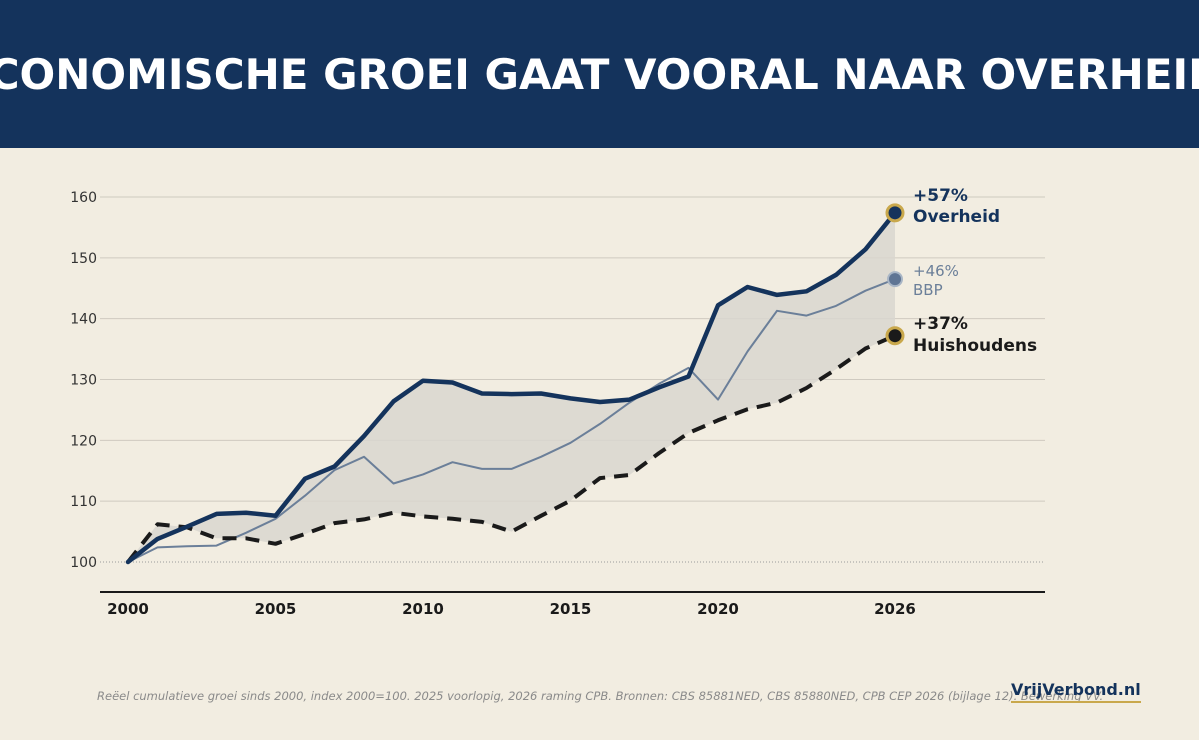  What do you see at coordinates (571, 609) in the screenshot?
I see `x-tick-label: 2015` at bounding box center [571, 609].